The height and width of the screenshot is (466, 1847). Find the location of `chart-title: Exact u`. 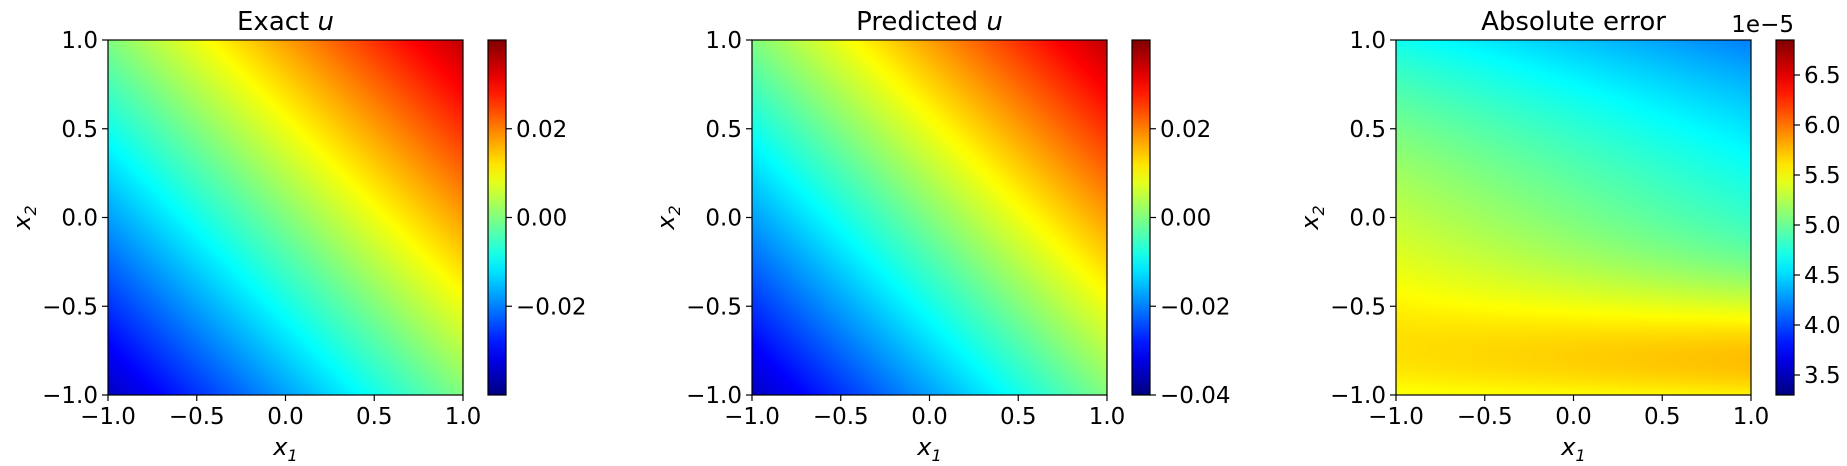

chart-title: Exact u is located at coordinates (285, 22).